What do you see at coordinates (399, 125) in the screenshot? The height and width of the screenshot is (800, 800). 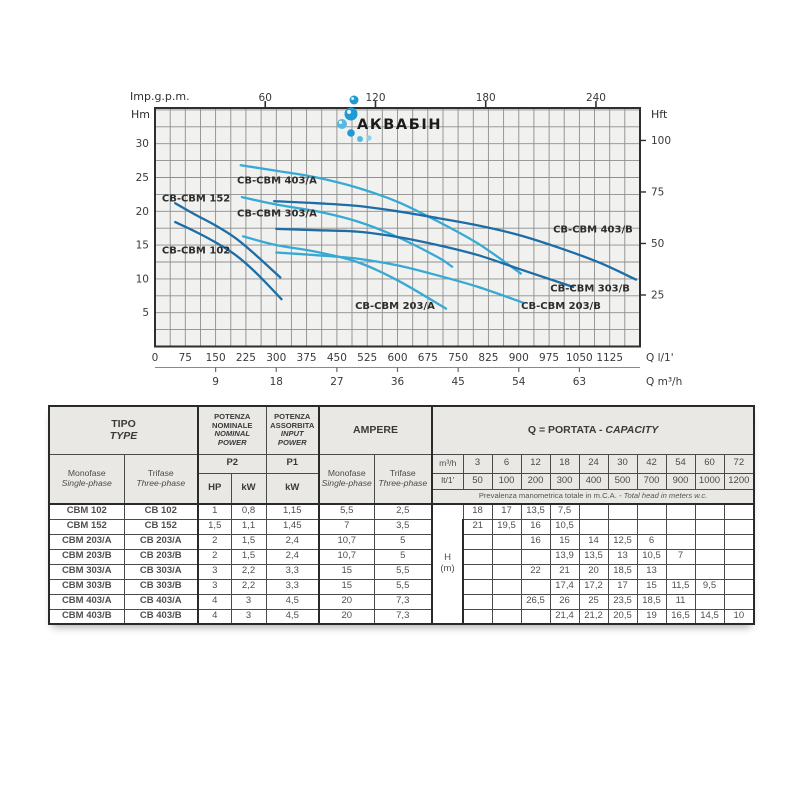 I see `brand-logo-text: АКВАБІН` at bounding box center [399, 125].